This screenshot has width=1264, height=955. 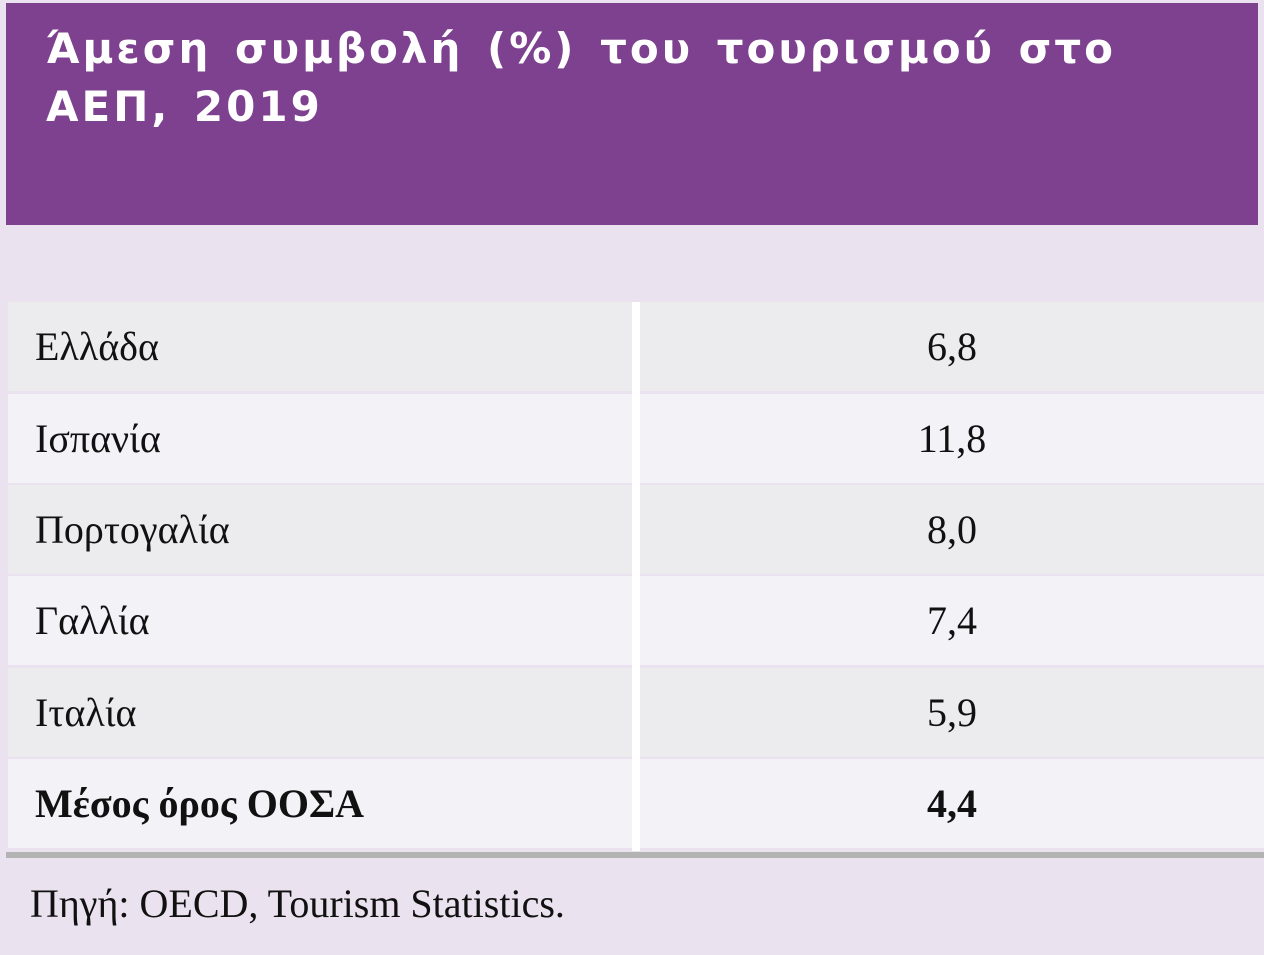 What do you see at coordinates (952, 712) in the screenshot?
I see `value-cell: 5,9` at bounding box center [952, 712].